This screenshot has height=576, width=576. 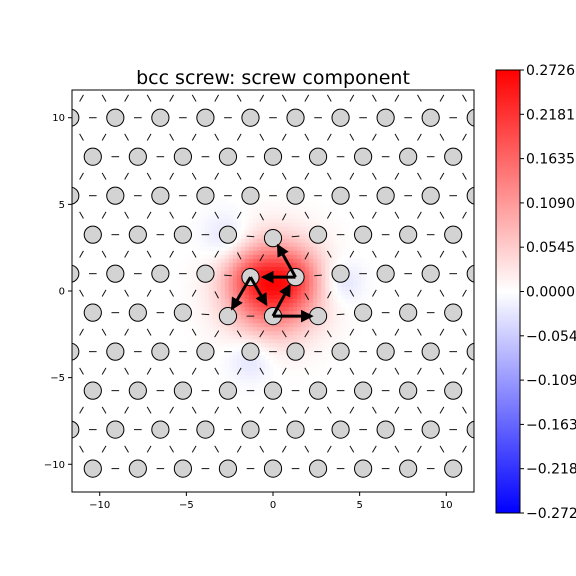 What do you see at coordinates (62, 205) in the screenshot?
I see `y-tick-label: 5` at bounding box center [62, 205].